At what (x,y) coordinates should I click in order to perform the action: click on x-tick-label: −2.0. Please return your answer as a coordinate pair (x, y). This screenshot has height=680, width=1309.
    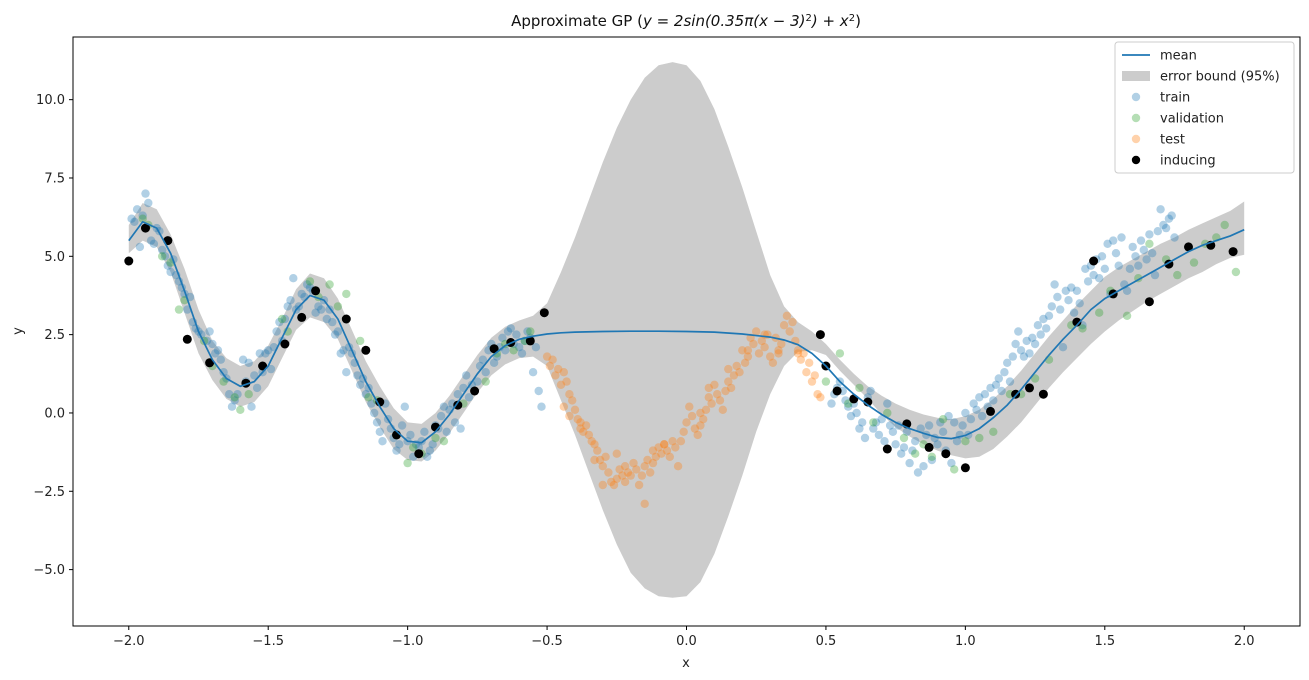
    Looking at the image, I should click on (129, 641).